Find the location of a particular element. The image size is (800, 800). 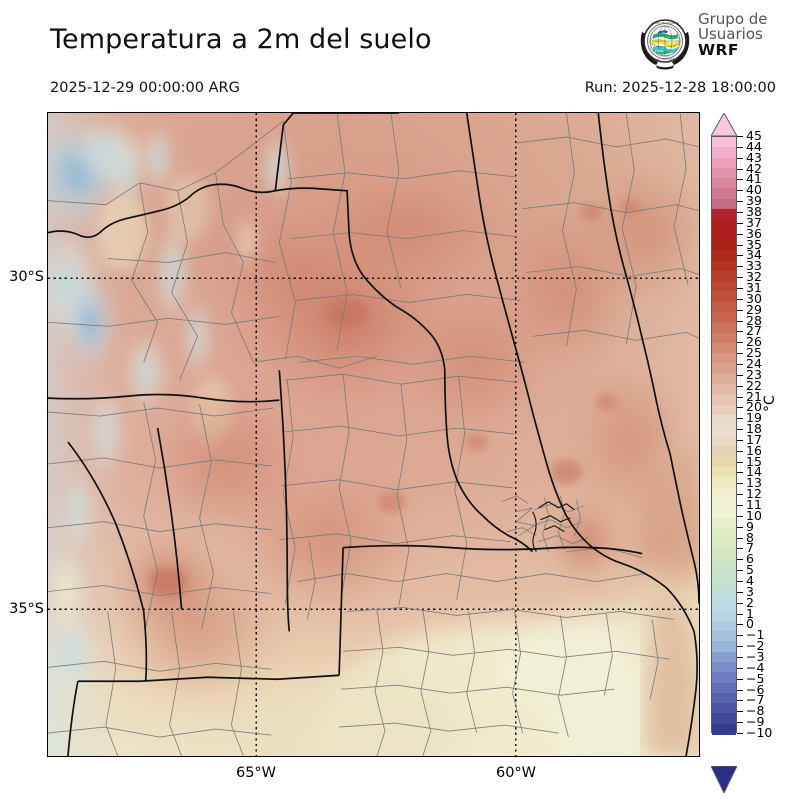

colorbar-tick-label: 13 is located at coordinates (754, 483).